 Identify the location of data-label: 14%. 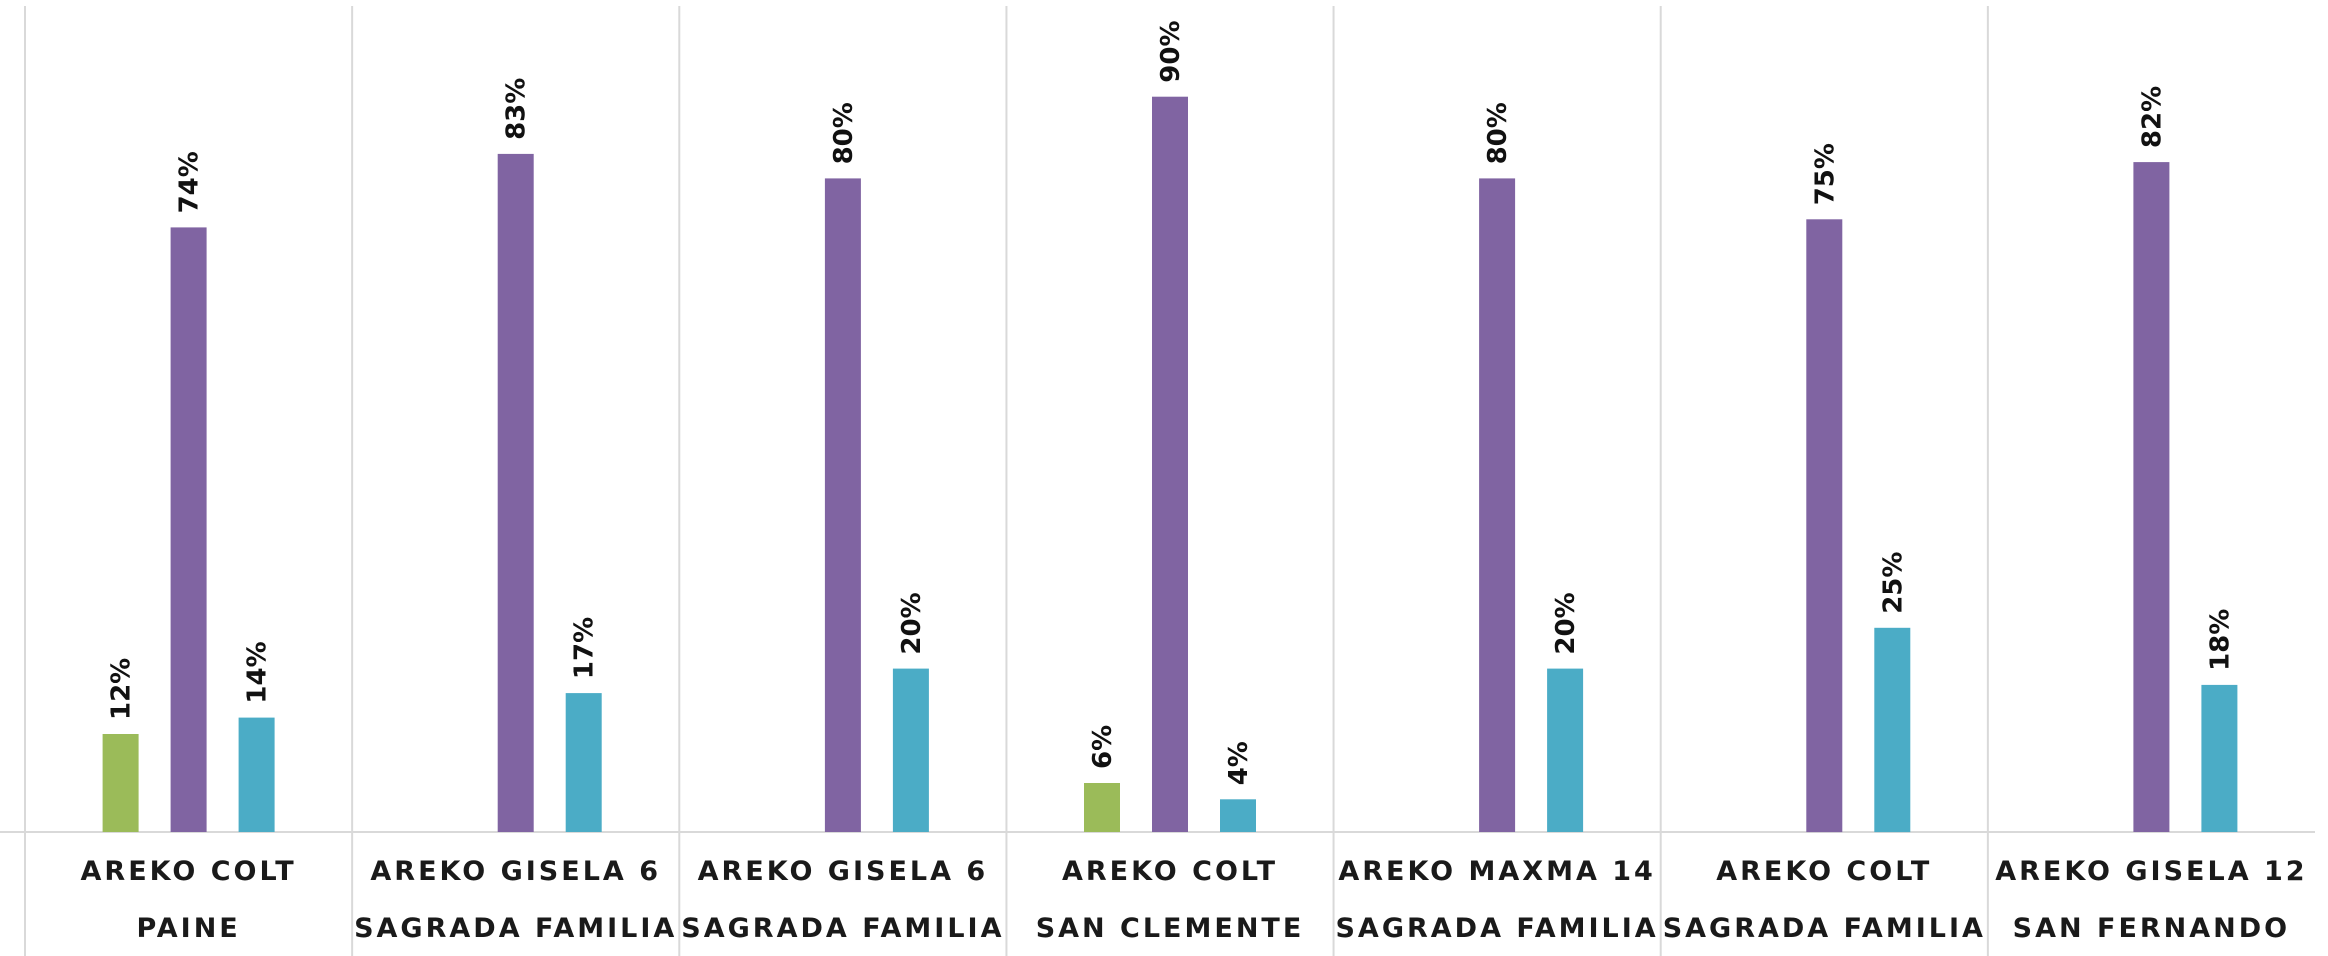
(258, 672).